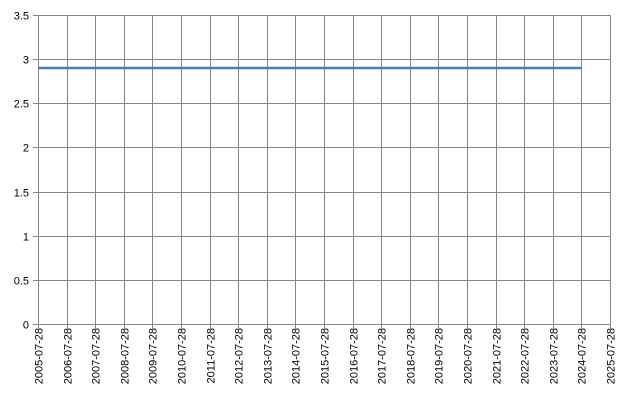  What do you see at coordinates (212, 355) in the screenshot?
I see `x-tick-label: 2011-07-28` at bounding box center [212, 355].